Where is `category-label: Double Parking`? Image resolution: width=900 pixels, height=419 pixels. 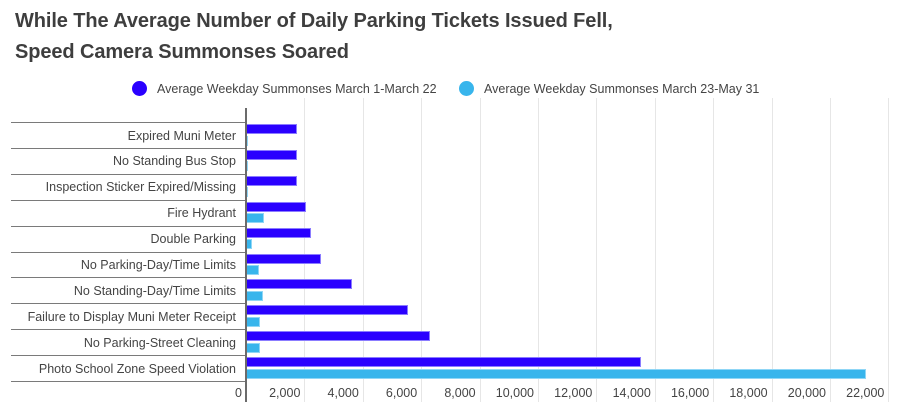 category-label: Double Parking is located at coordinates (193, 239).